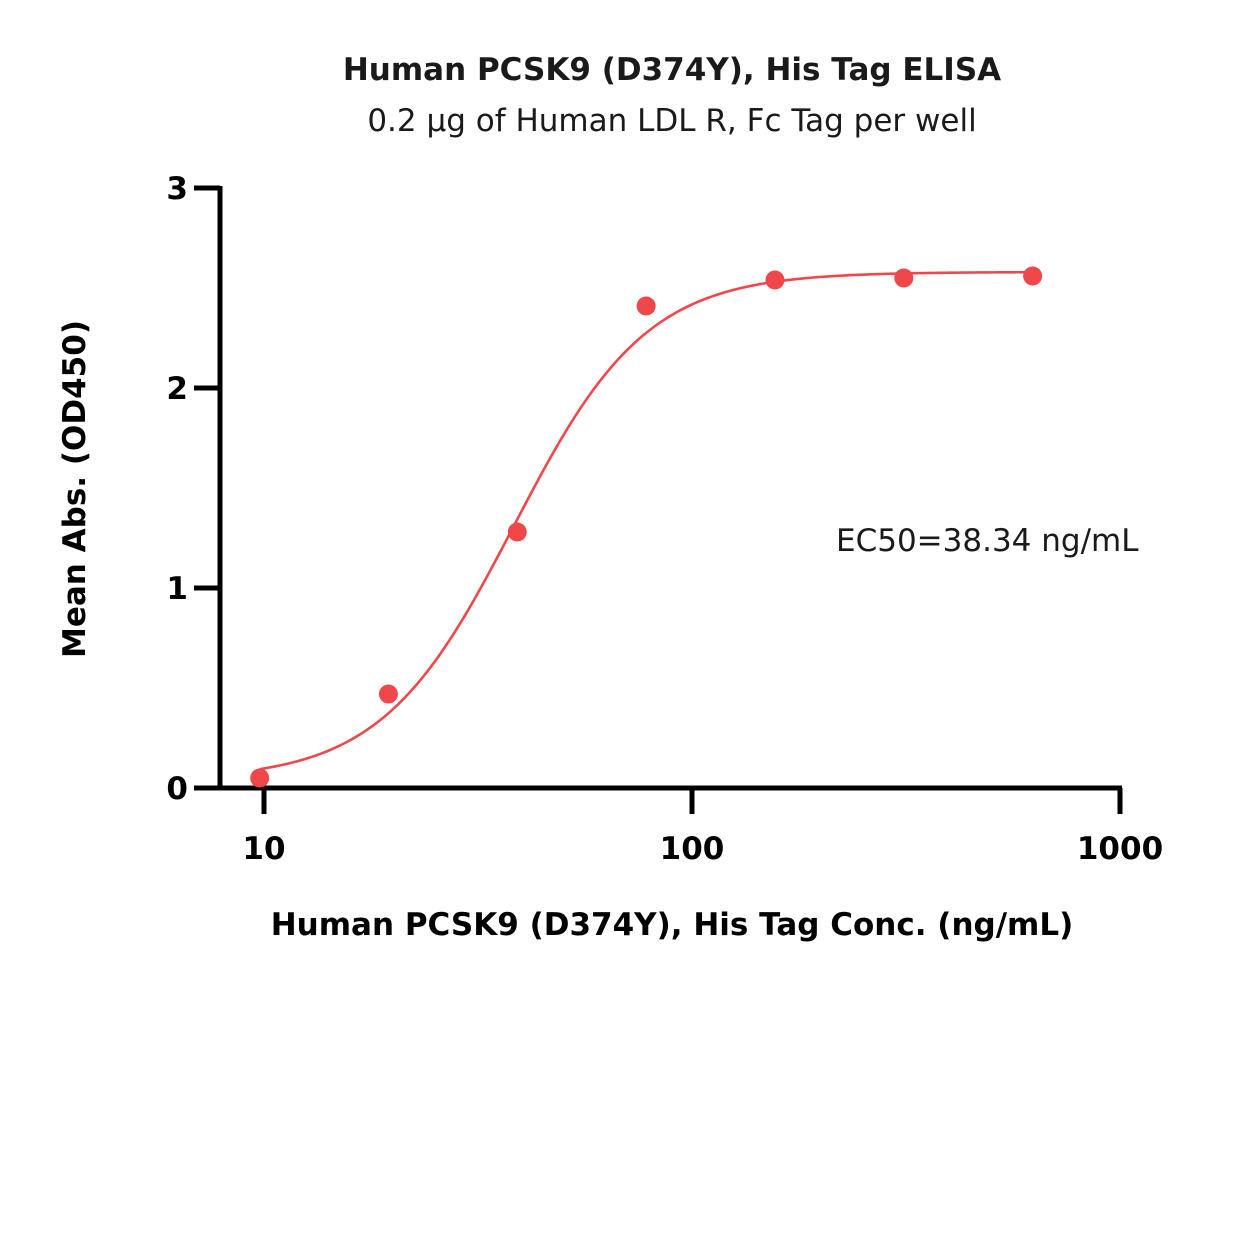  Describe the element at coordinates (177, 389) in the screenshot. I see `y-tick-label: 2` at that location.